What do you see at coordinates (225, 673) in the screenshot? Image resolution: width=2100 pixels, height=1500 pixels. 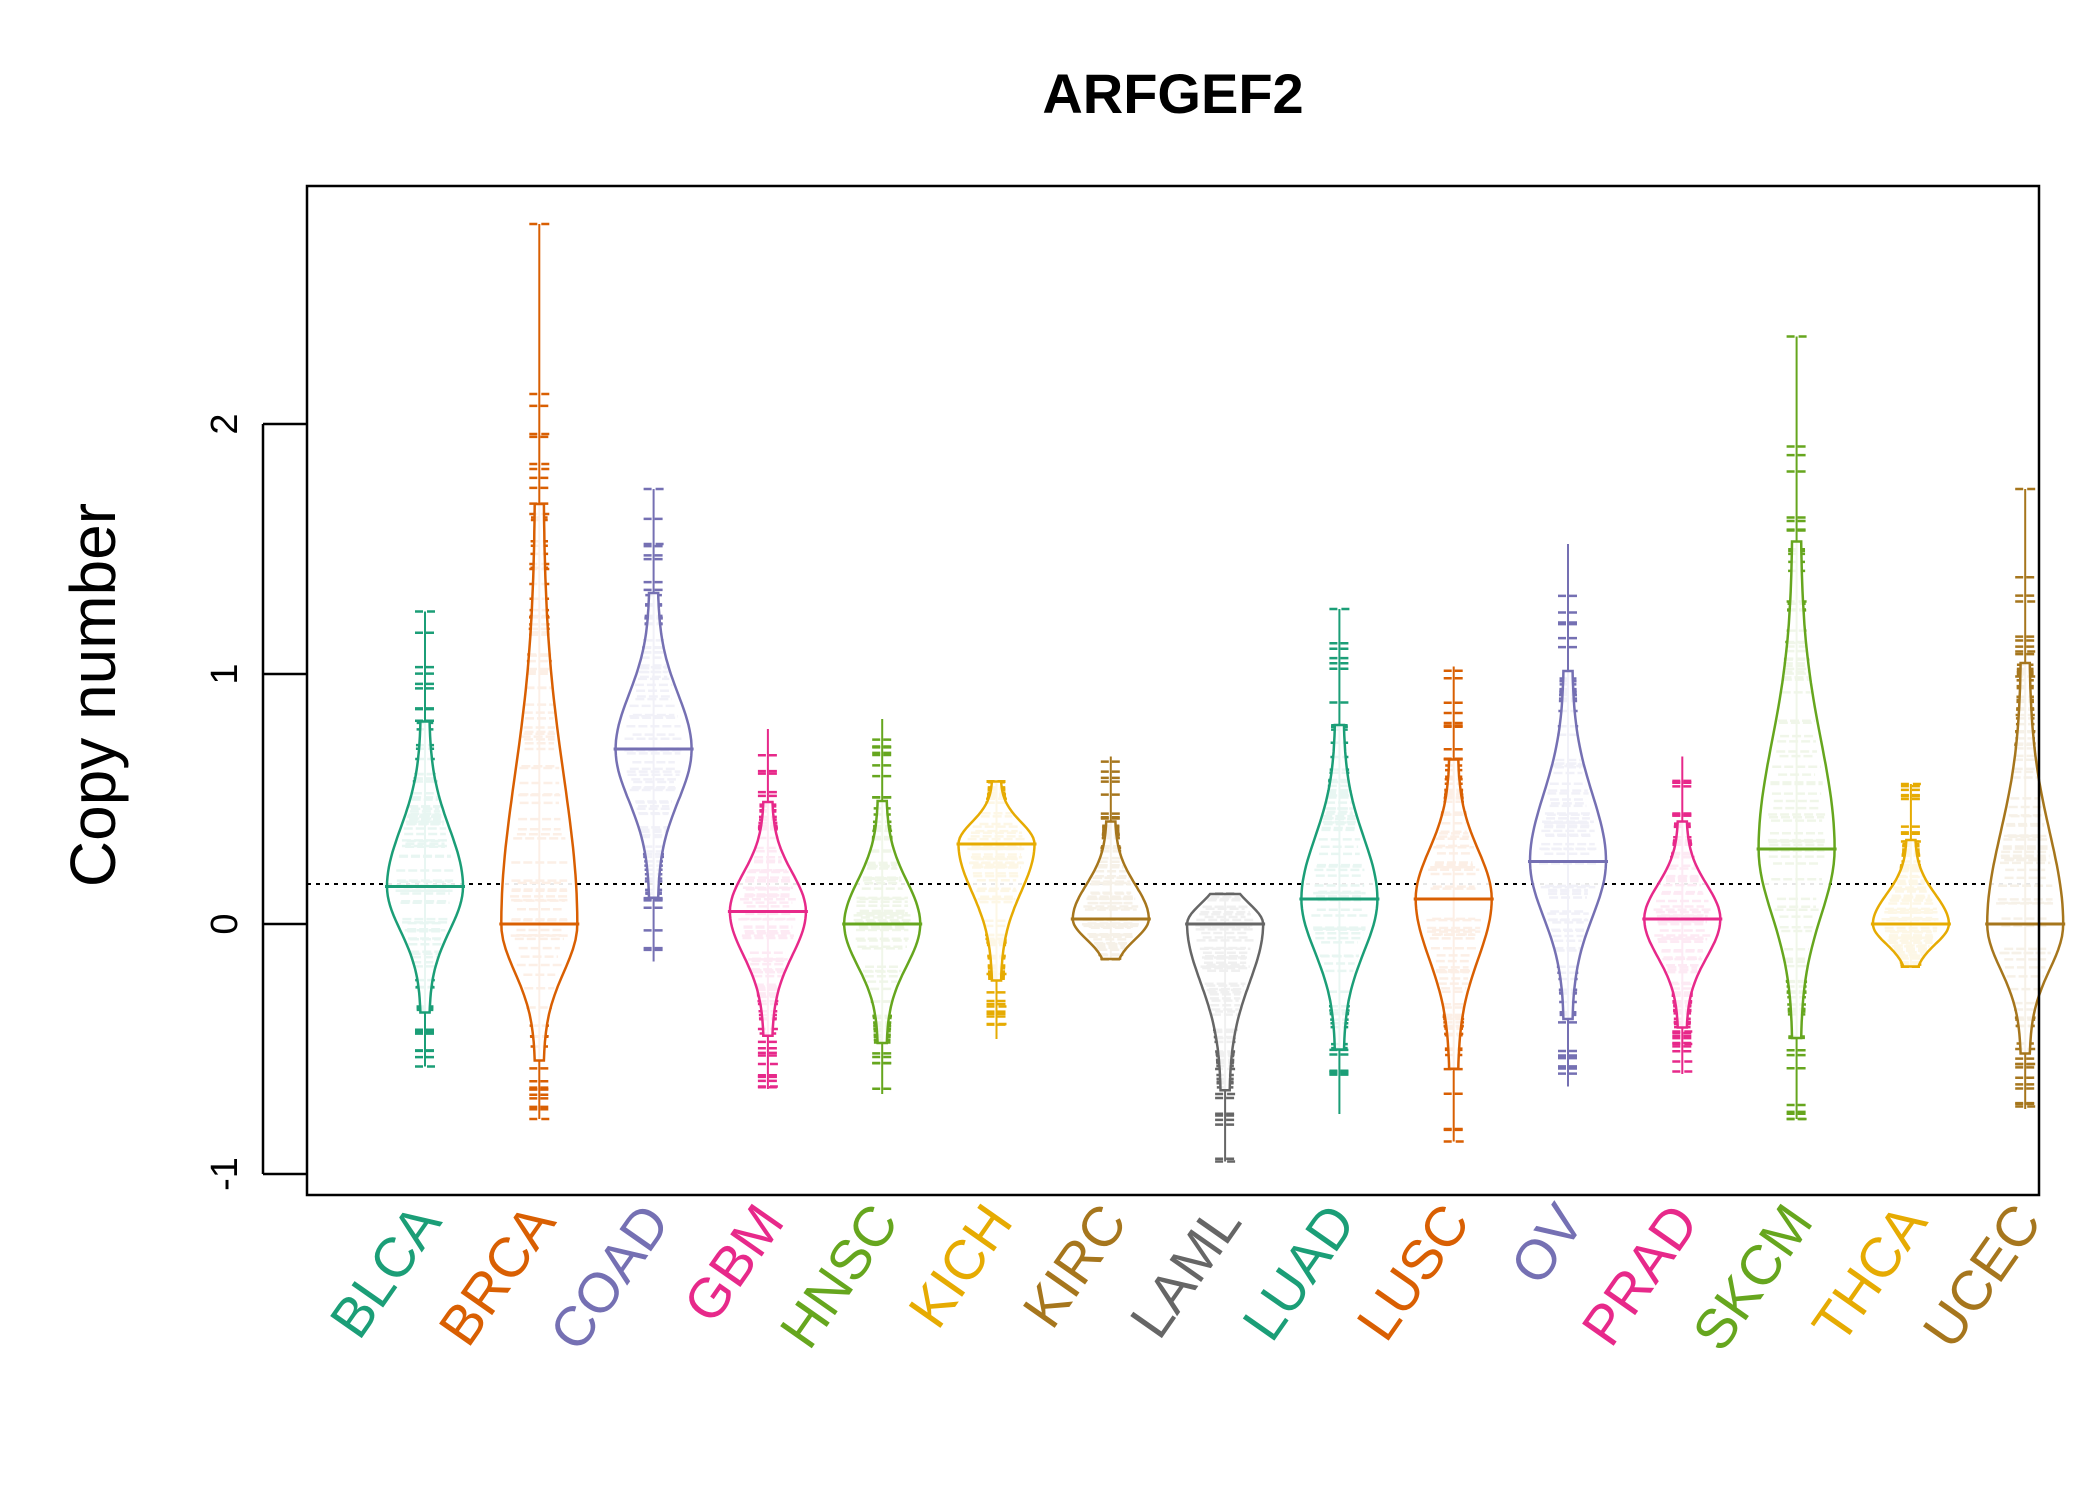 I see `y-tick-label: 1` at bounding box center [225, 673].